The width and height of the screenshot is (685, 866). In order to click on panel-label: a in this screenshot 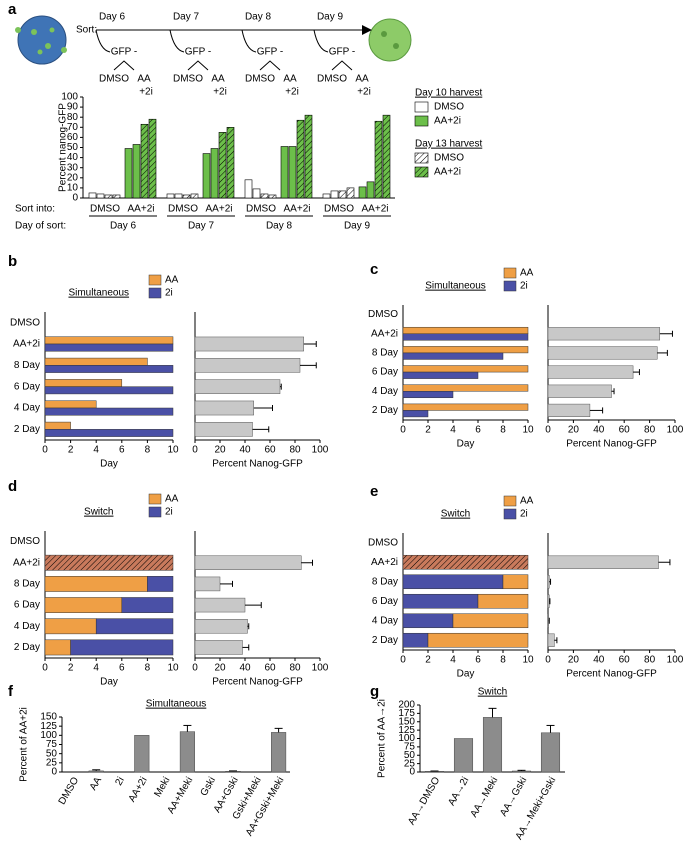, I will do `click(12, 9)`.